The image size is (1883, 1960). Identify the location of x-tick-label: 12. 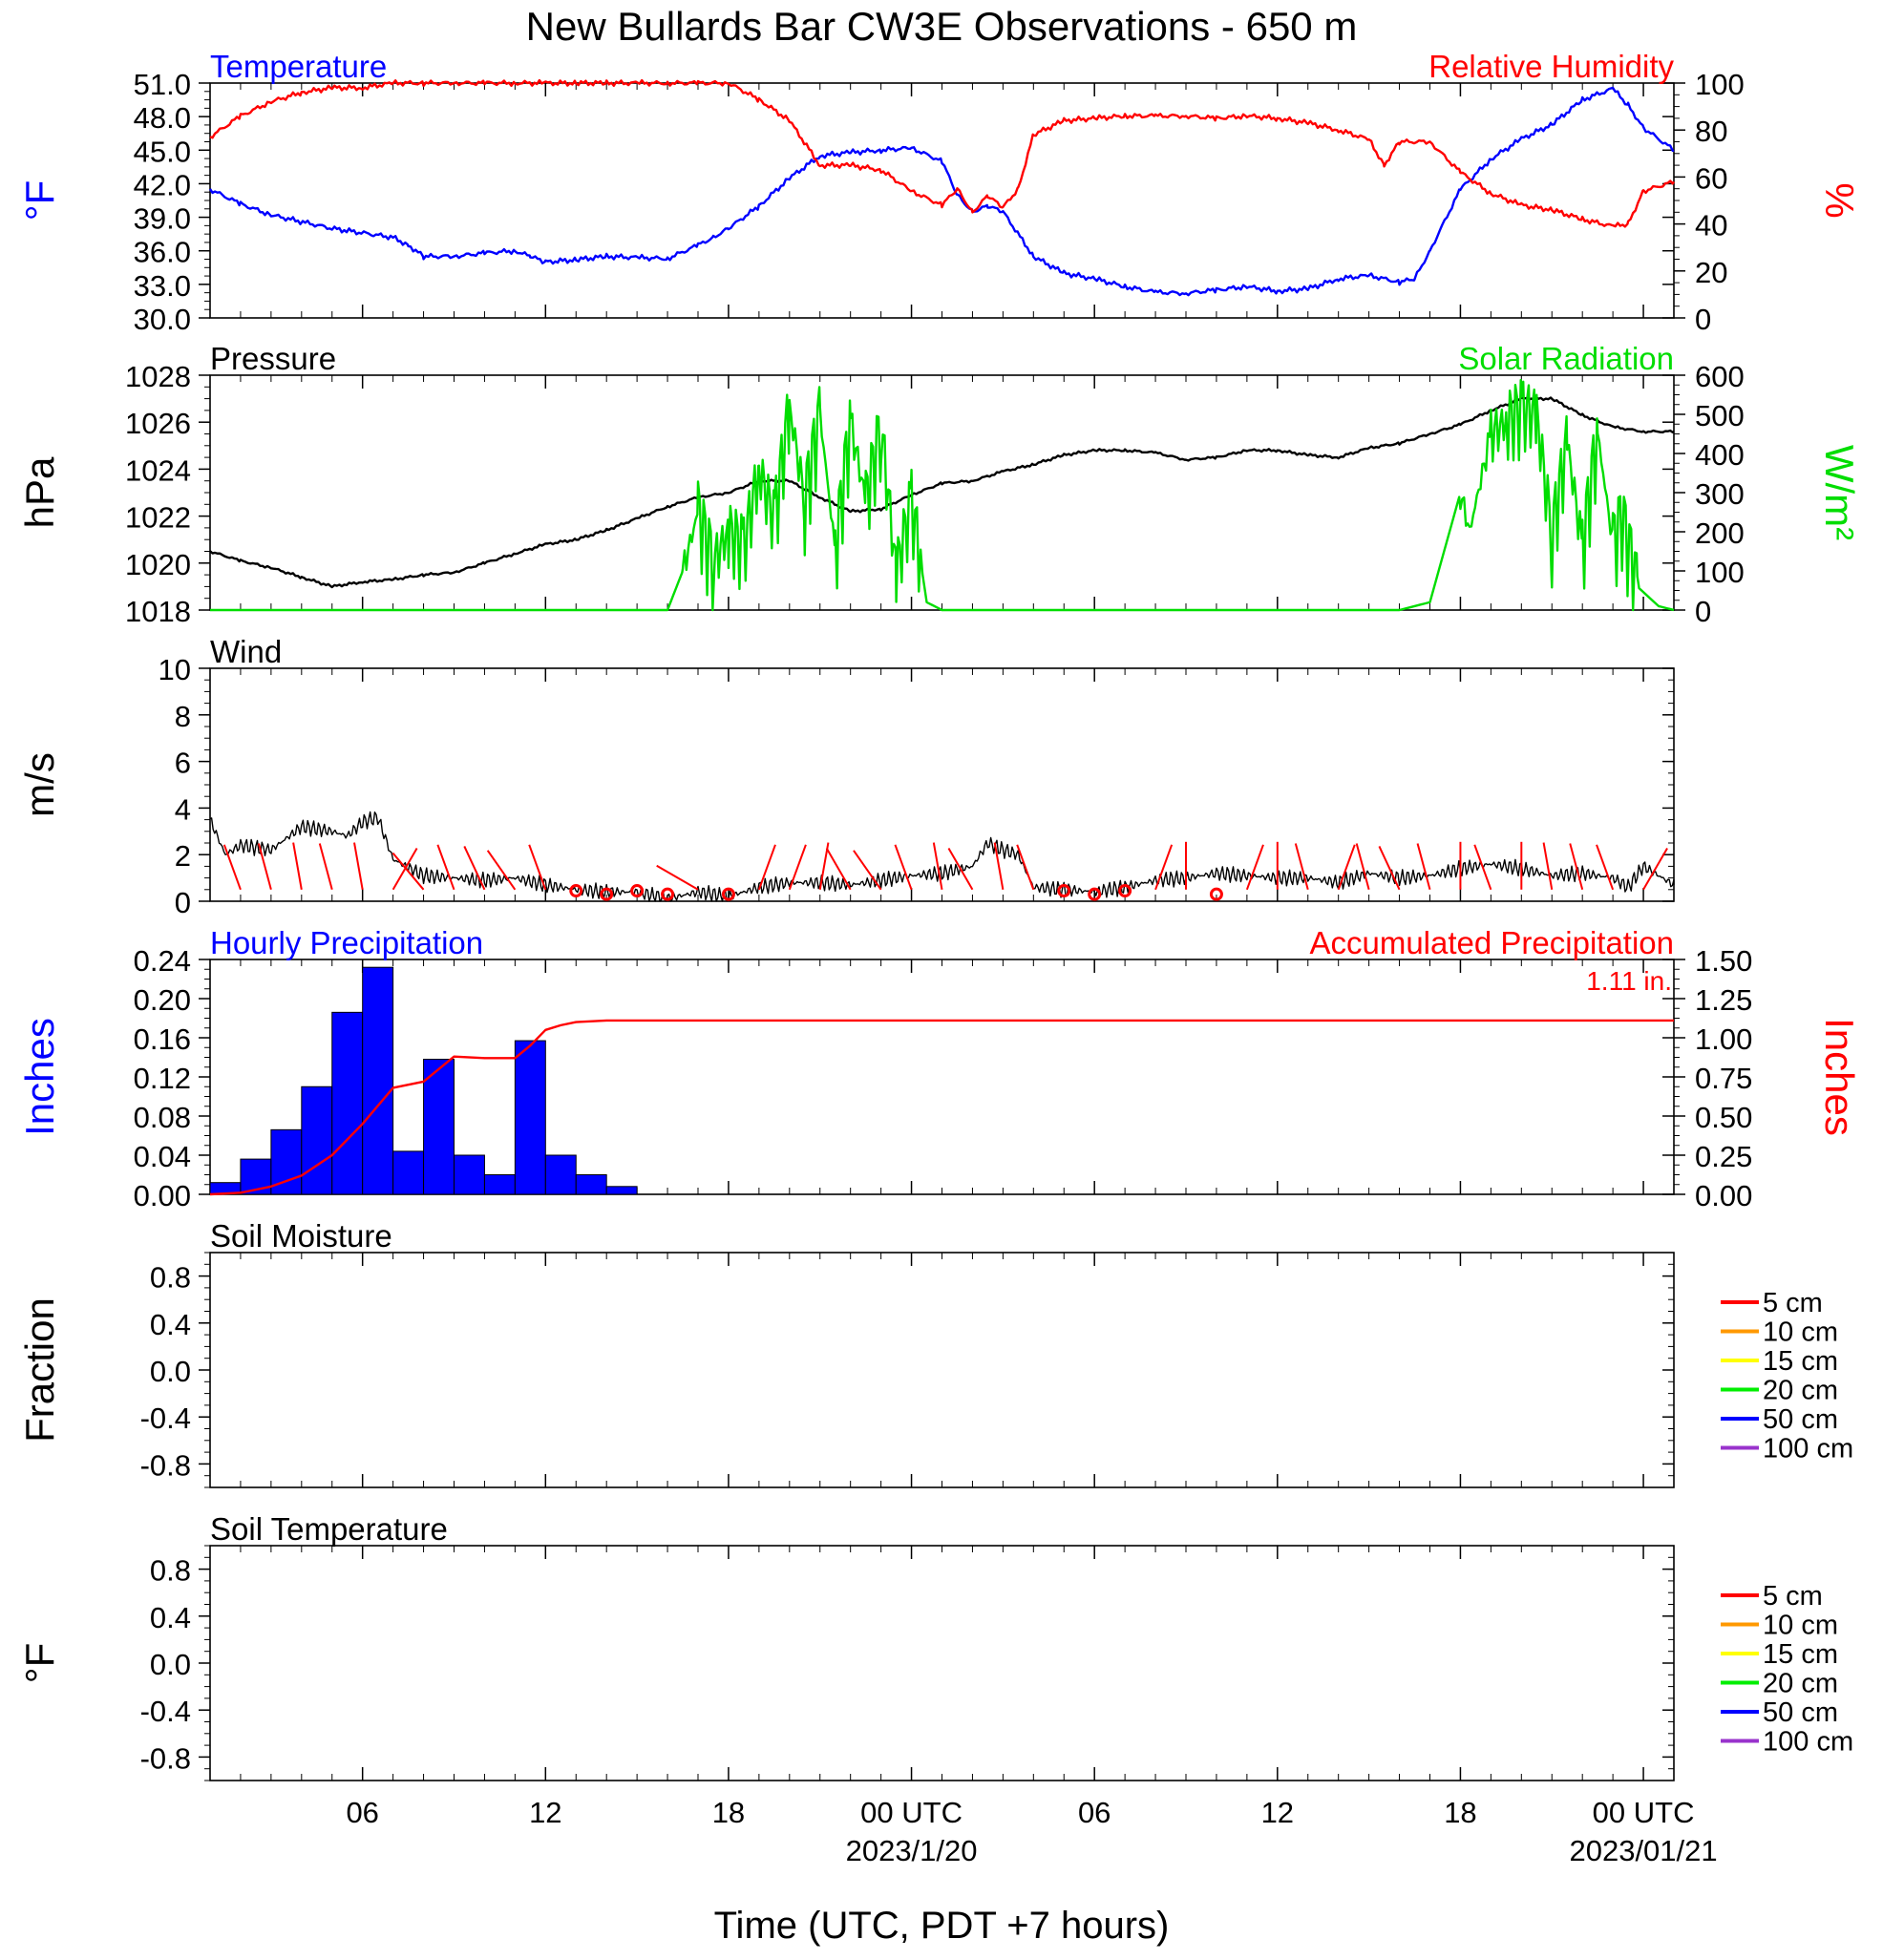
(545, 1812).